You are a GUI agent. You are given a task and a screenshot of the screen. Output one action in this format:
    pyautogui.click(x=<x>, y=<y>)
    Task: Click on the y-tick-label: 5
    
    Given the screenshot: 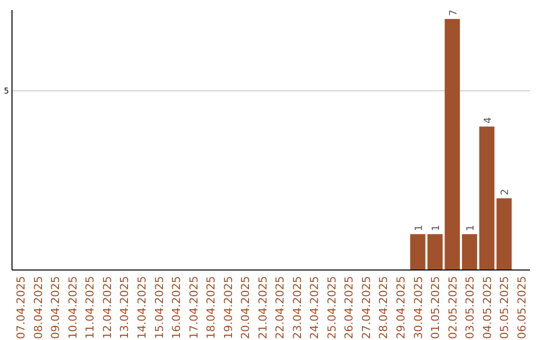 What is the action you would take?
    pyautogui.click(x=6, y=91)
    